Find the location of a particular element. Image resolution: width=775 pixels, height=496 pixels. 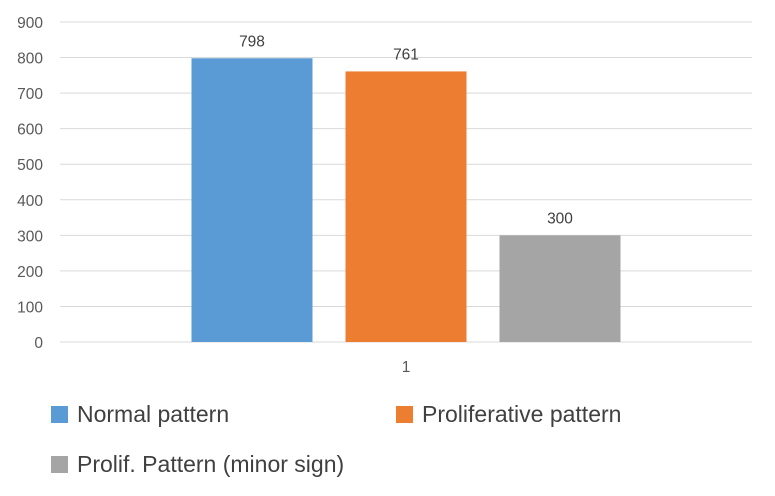

y-tick-label-700: 700 is located at coordinates (30, 94).